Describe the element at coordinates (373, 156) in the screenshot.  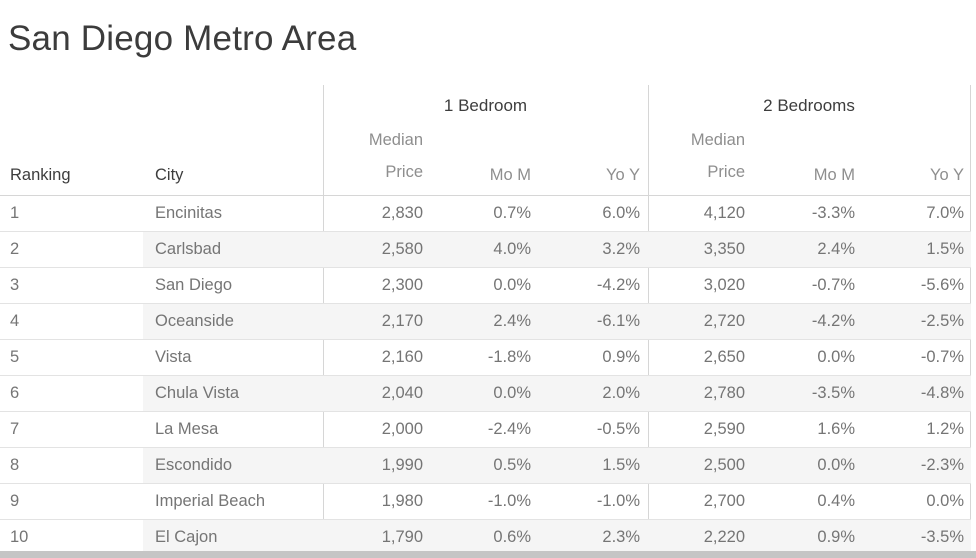
I see `column-header-1br-median-price: Median Price` at that location.